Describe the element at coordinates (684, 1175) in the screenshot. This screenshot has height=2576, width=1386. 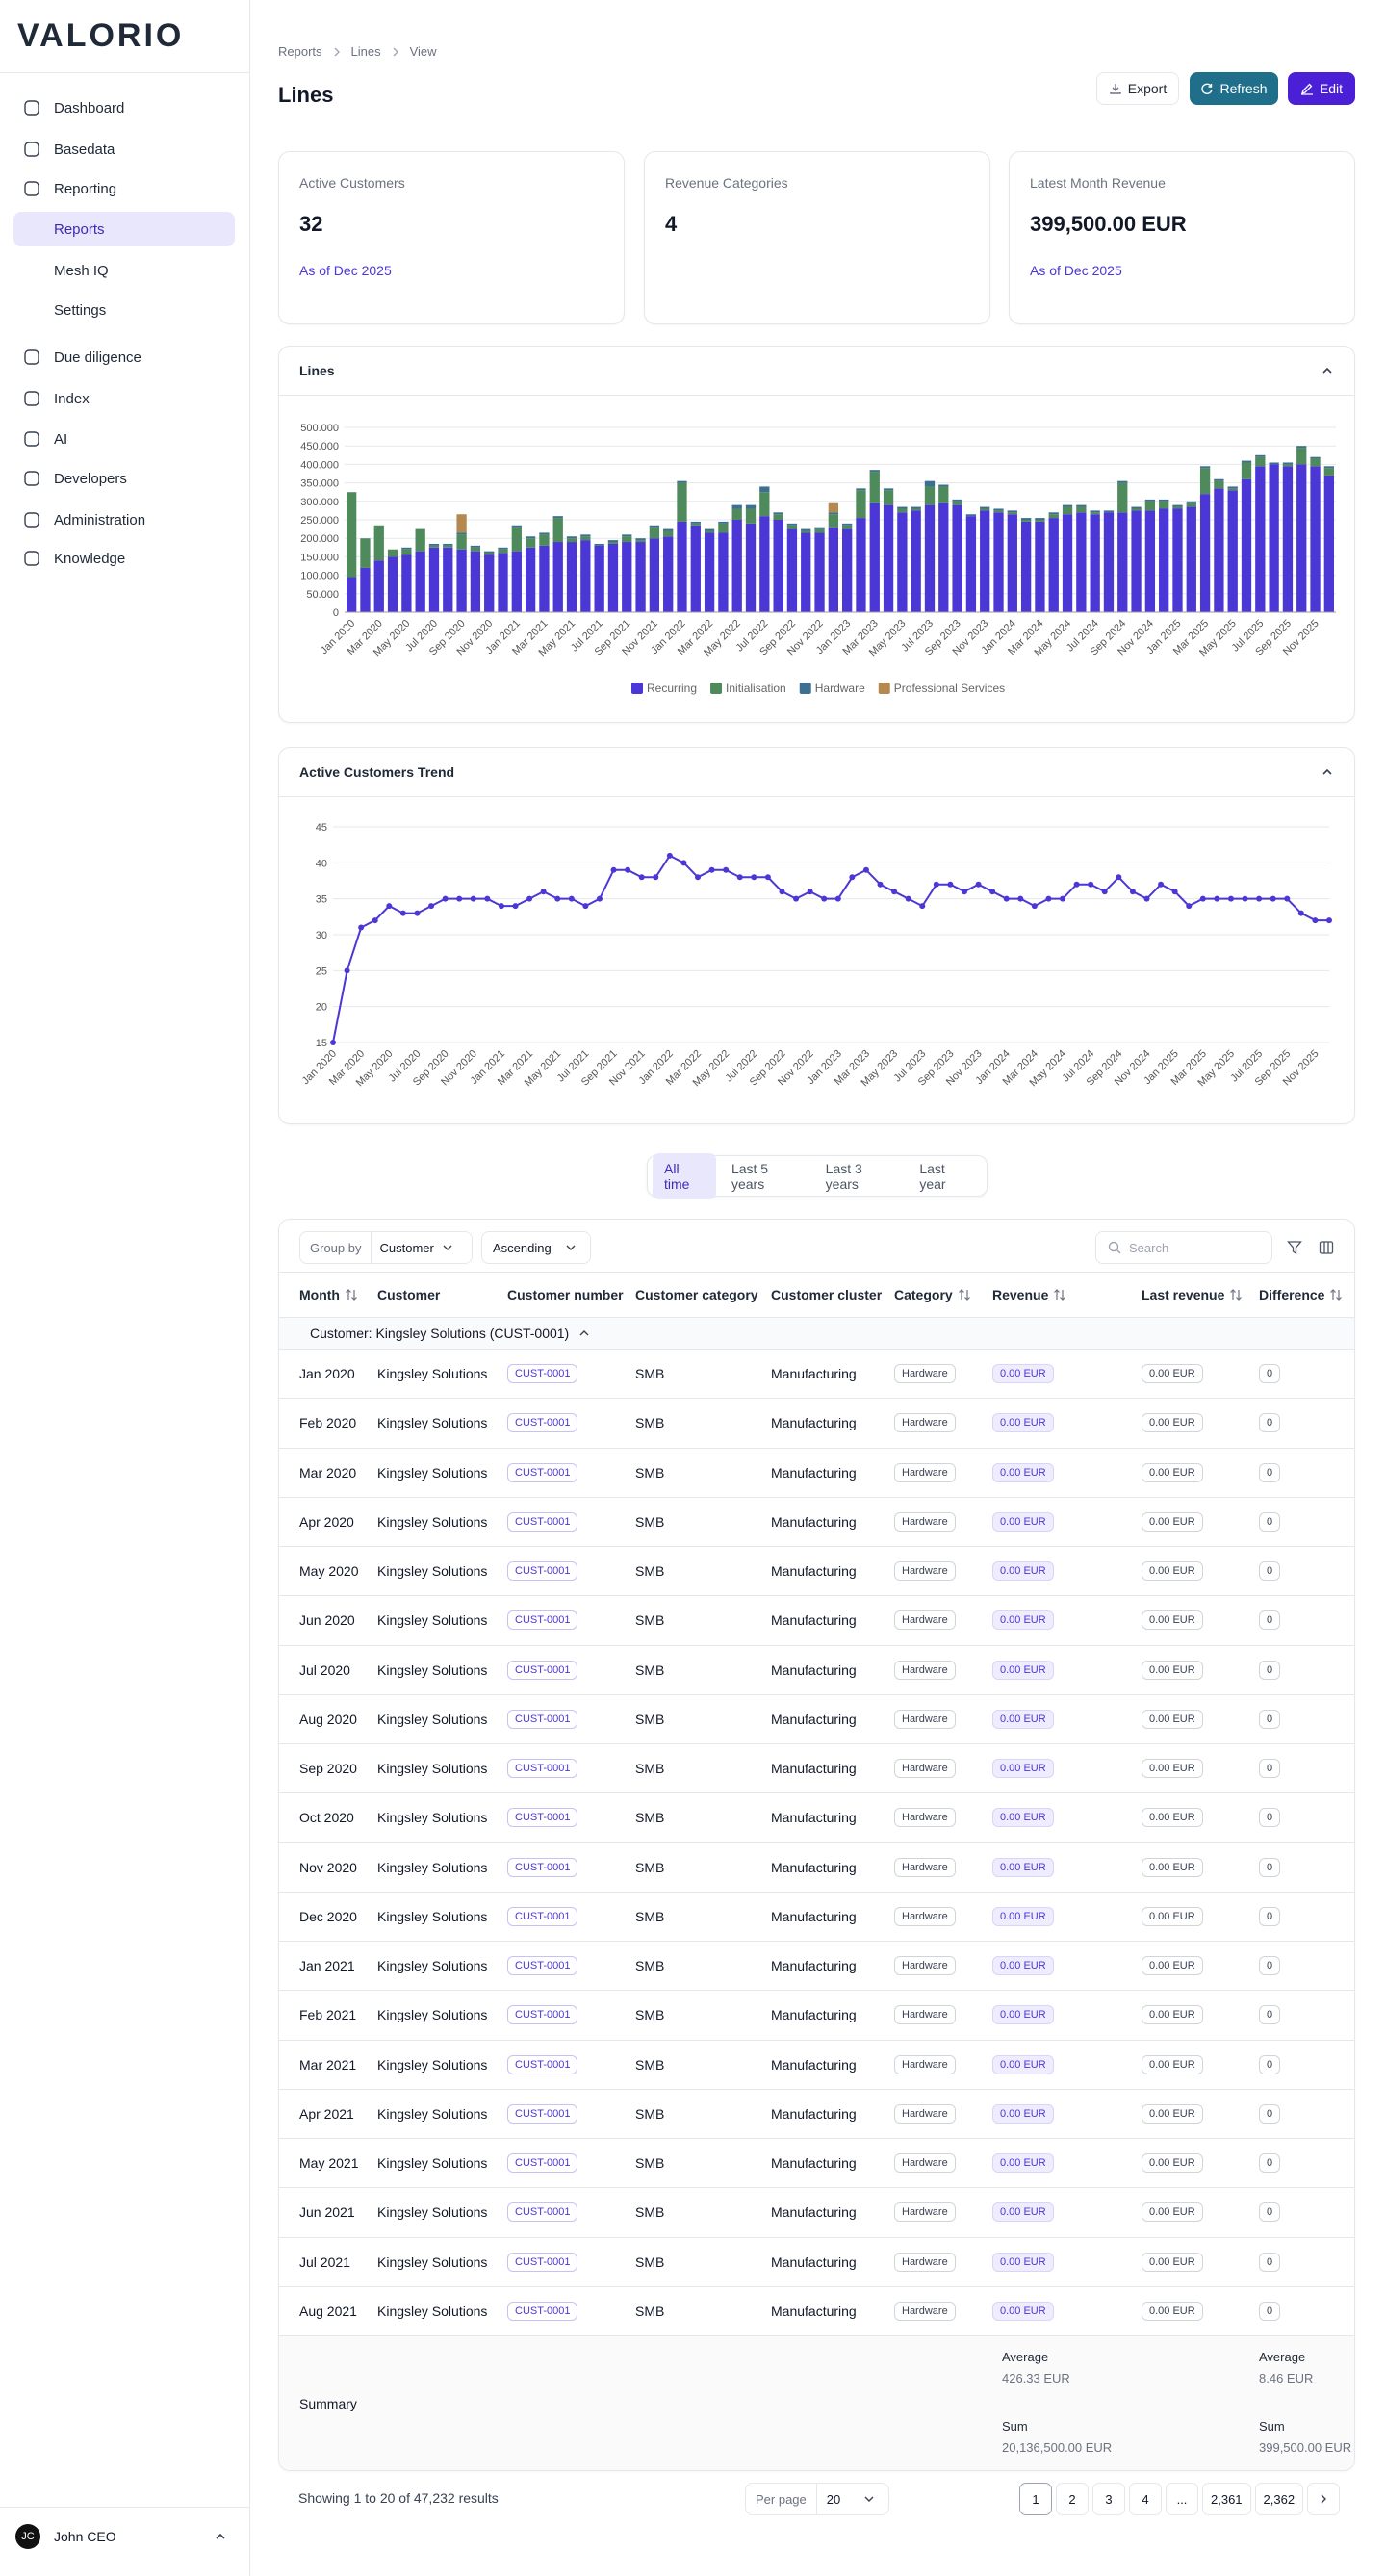
I see `time-tab: All time` at that location.